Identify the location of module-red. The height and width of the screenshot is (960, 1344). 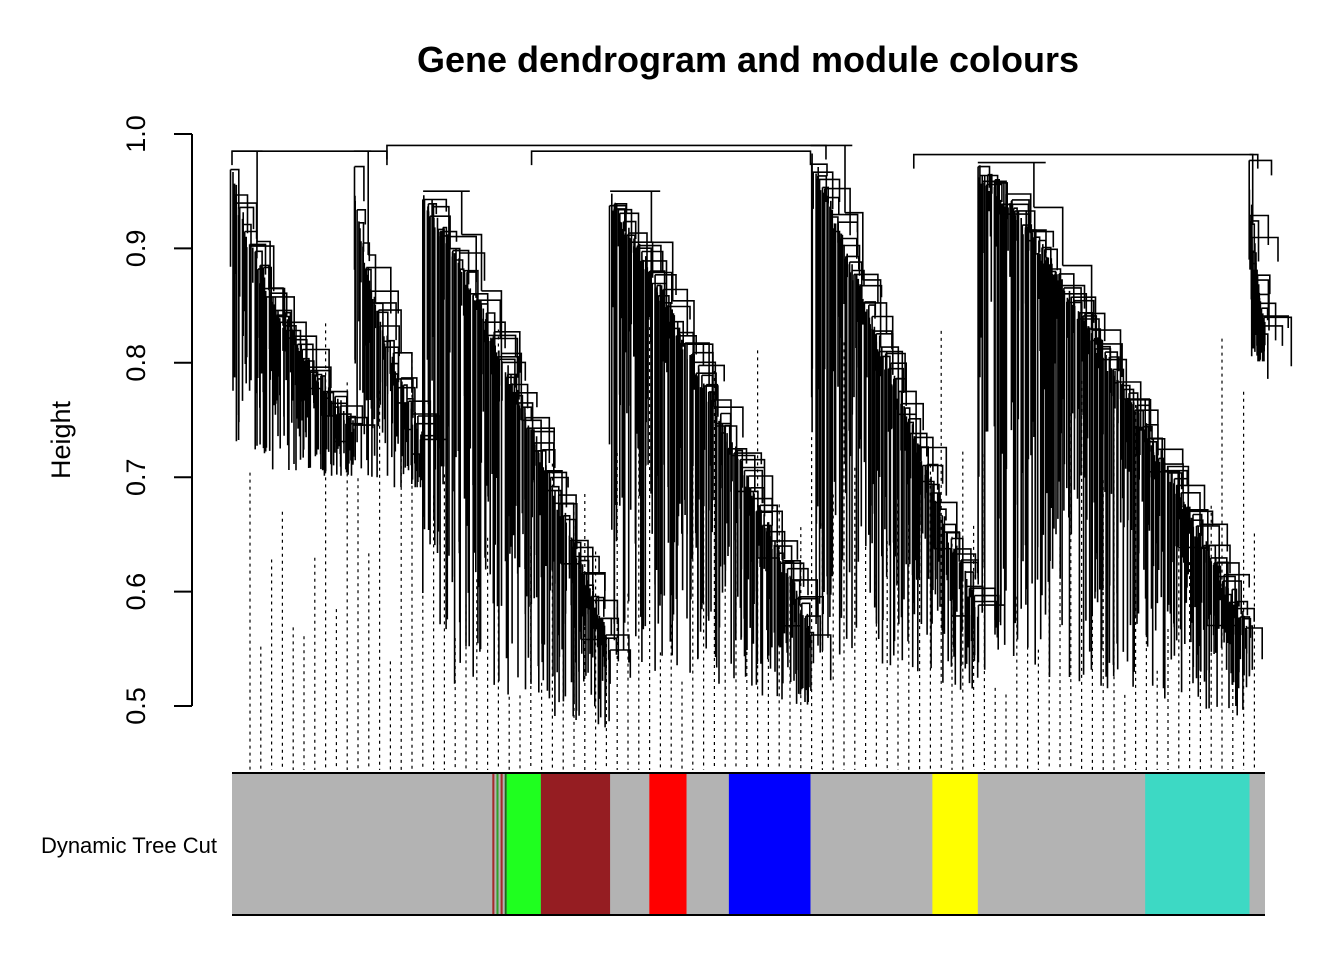
(668, 844).